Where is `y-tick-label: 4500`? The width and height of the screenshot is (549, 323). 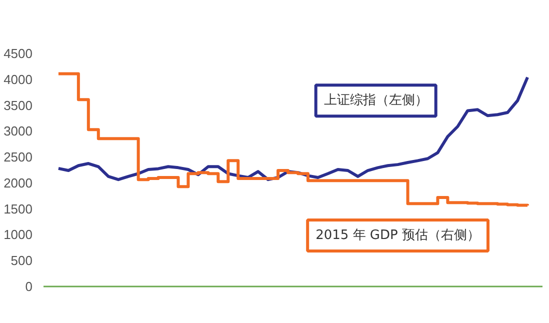
y-tick-label: 4500 is located at coordinates (18, 53).